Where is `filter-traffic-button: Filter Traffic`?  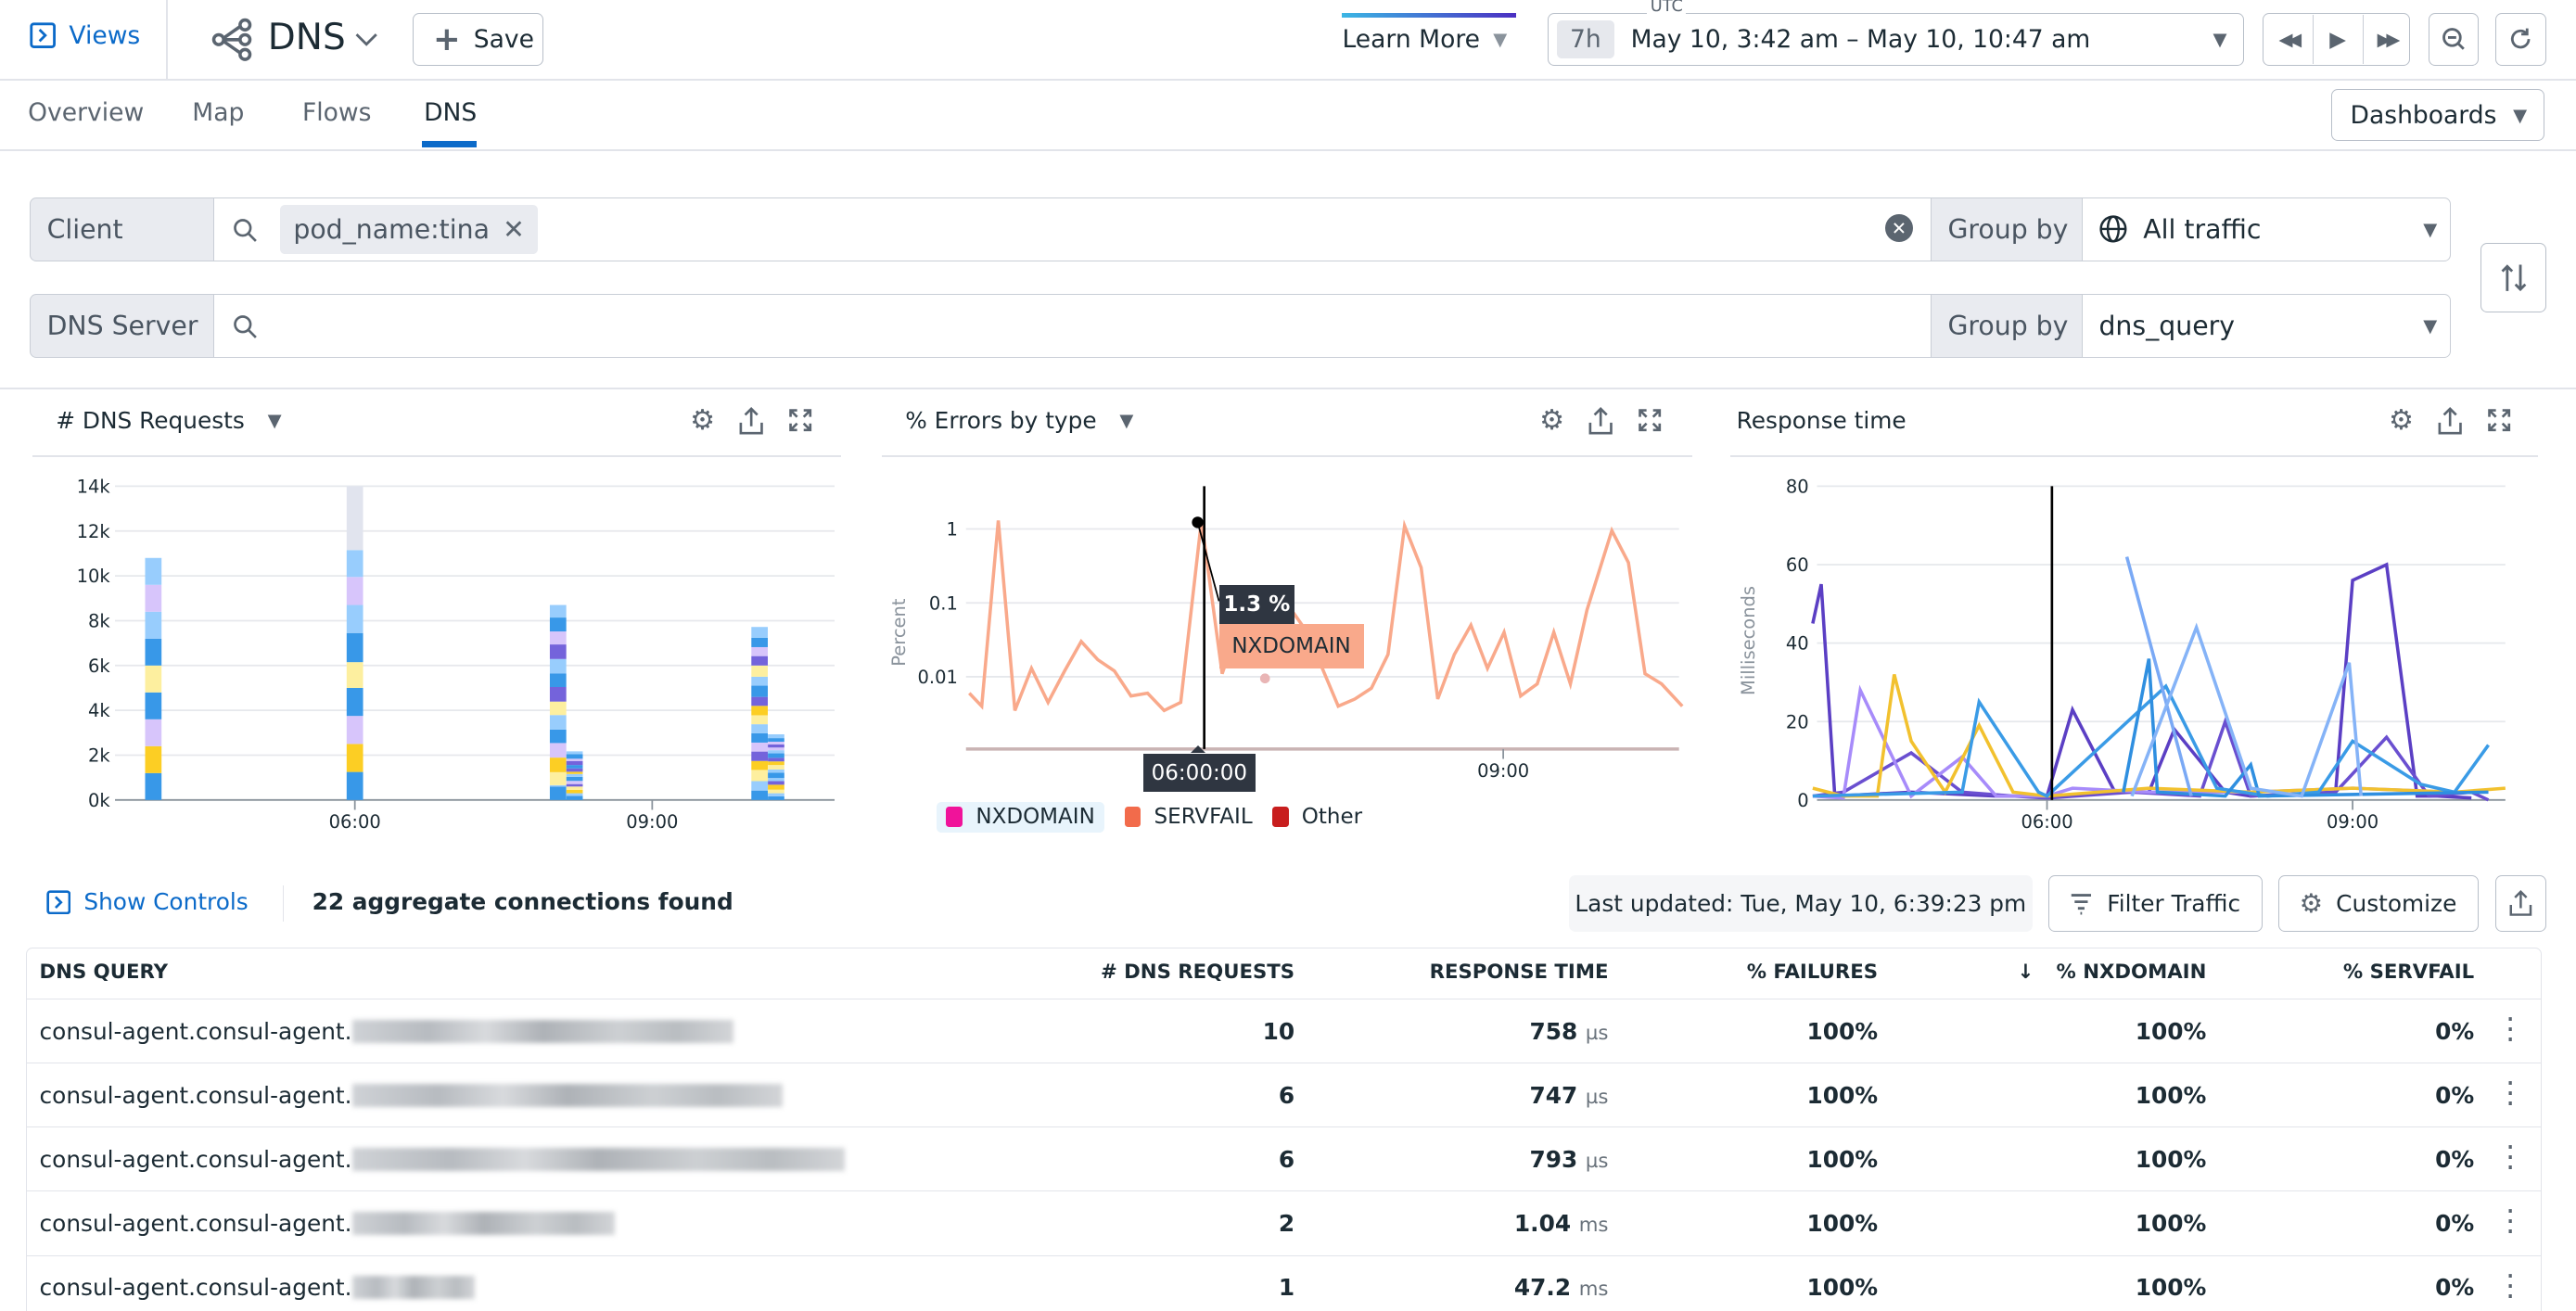 filter-traffic-button: Filter Traffic is located at coordinates (2155, 904).